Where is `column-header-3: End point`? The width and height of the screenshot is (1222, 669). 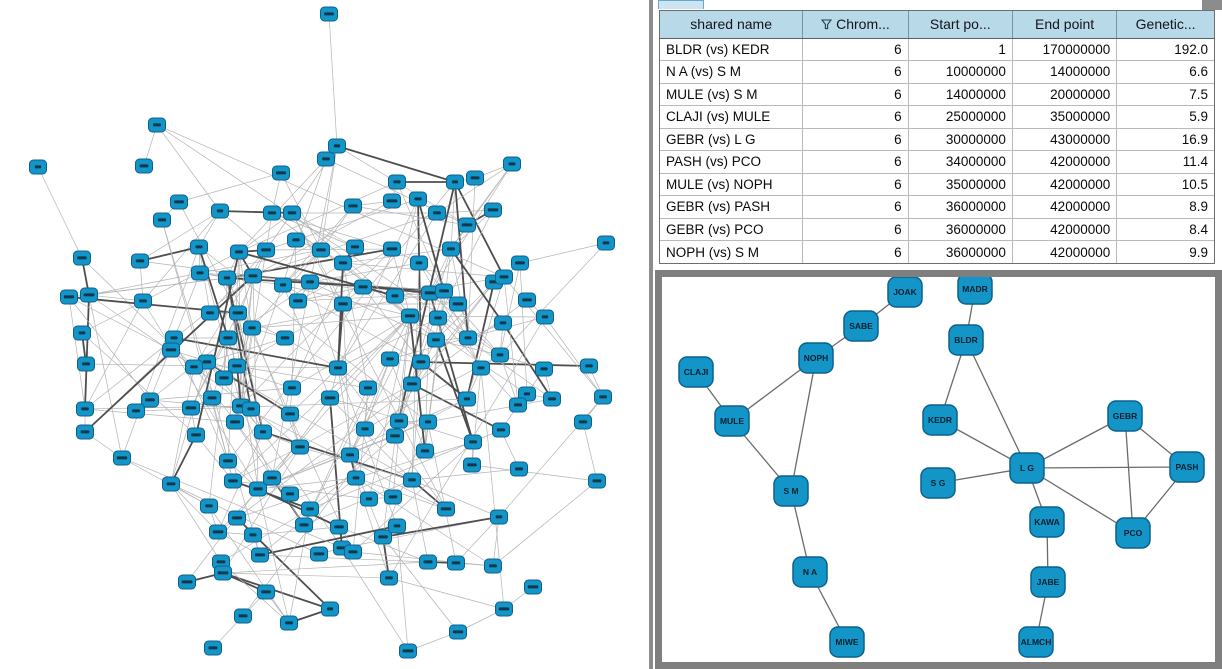
column-header-3: End point is located at coordinates (1065, 25).